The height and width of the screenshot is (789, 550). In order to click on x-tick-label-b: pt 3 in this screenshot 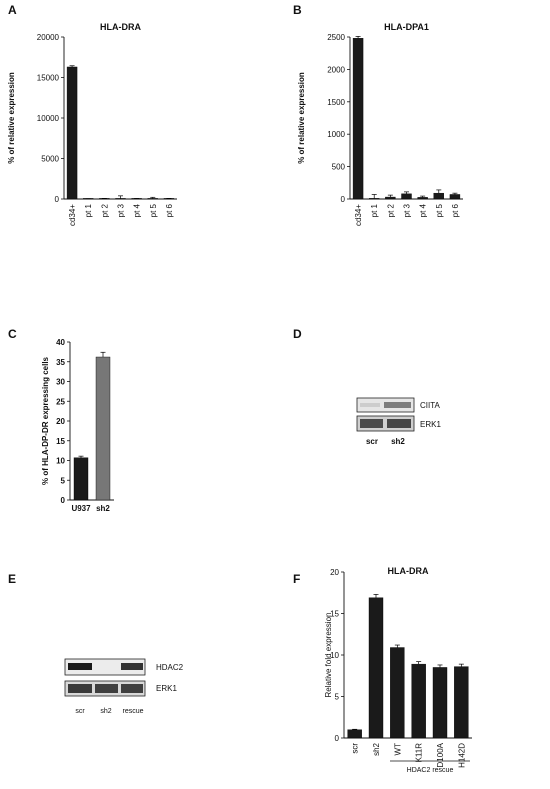, I will do `click(407, 210)`.